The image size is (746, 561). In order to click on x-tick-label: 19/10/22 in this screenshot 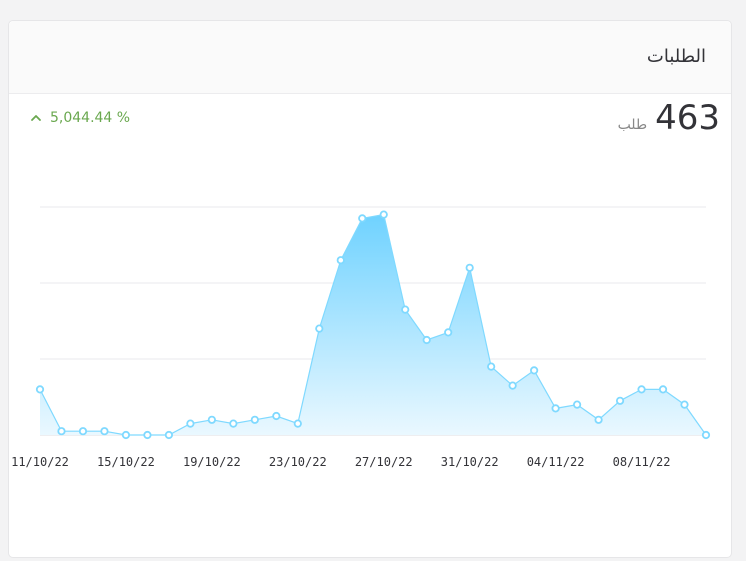, I will do `click(212, 462)`.